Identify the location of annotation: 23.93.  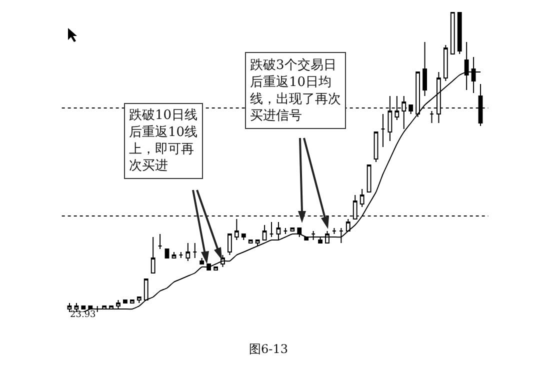
(83, 315).